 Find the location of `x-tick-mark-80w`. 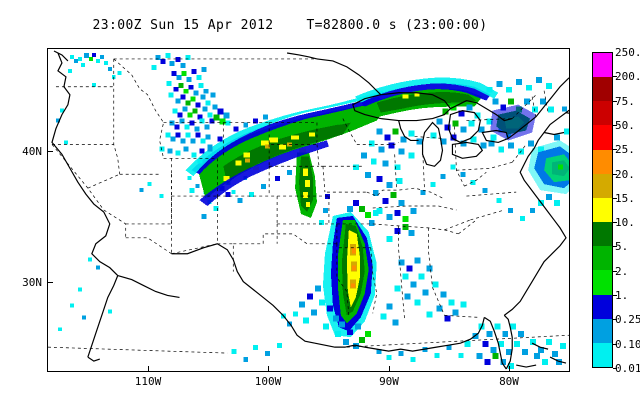

x-tick-mark-80w is located at coordinates (509, 369).